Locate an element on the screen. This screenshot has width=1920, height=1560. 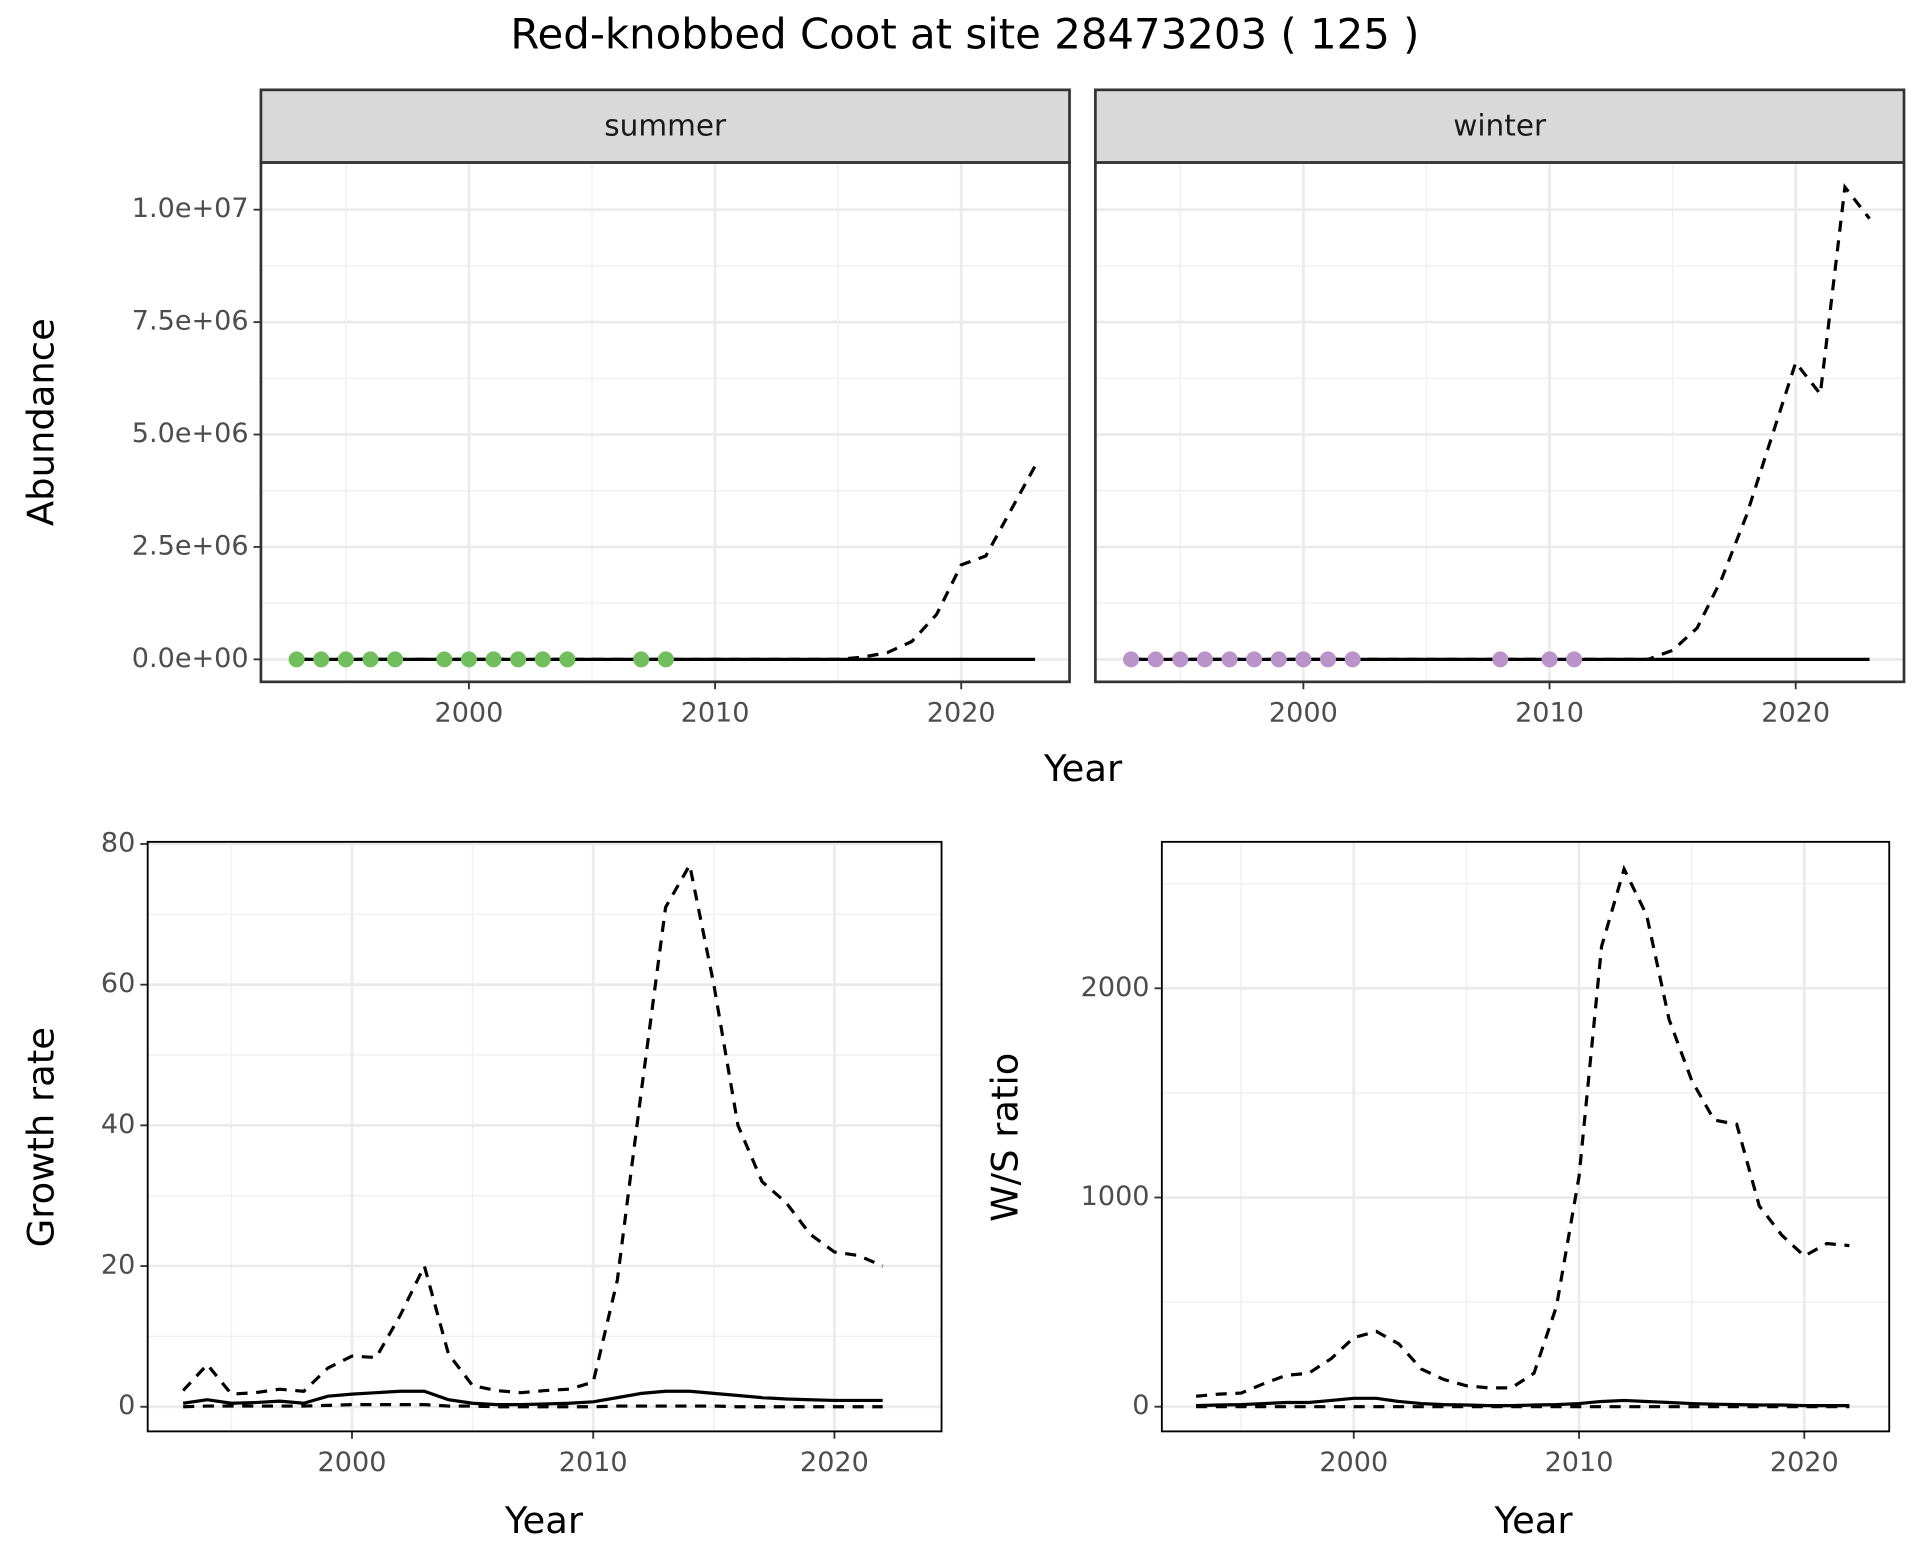
y-axis-label: W/S ratio is located at coordinates (1004, 1137).